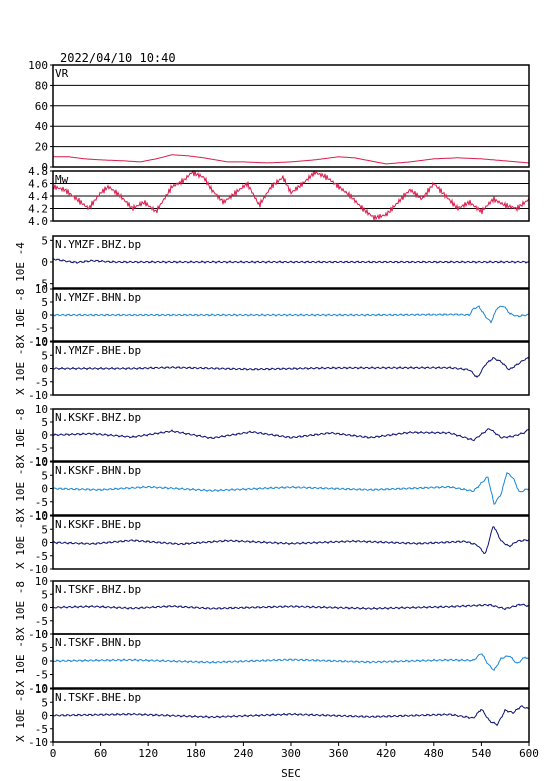  What do you see at coordinates (38, 196) in the screenshot?
I see `y-tick-label: 4.4` at bounding box center [38, 196].